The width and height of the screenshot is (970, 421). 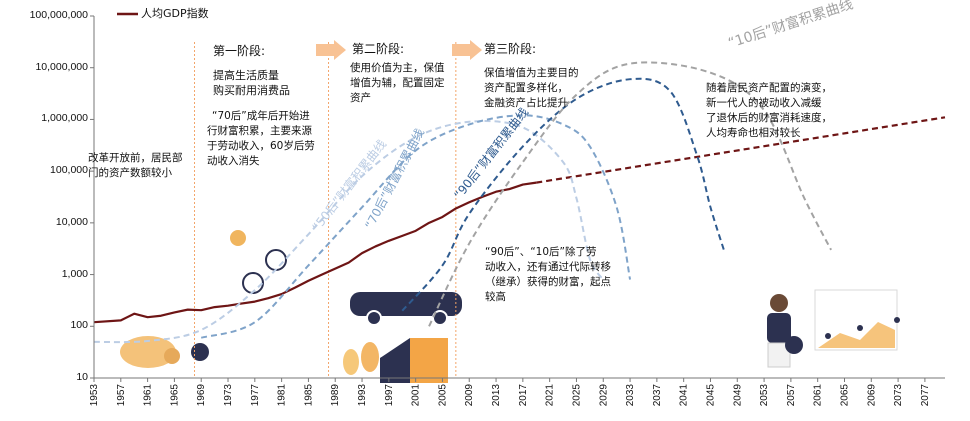 I want to click on x-tick-label: 2013, so click(x=496, y=395).